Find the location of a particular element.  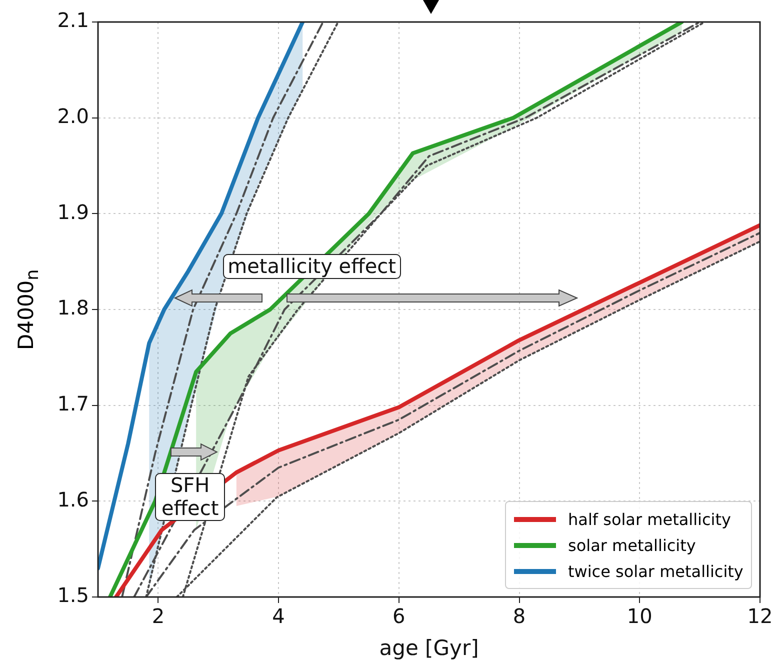

annotation: metallicity effect is located at coordinates (312, 266).